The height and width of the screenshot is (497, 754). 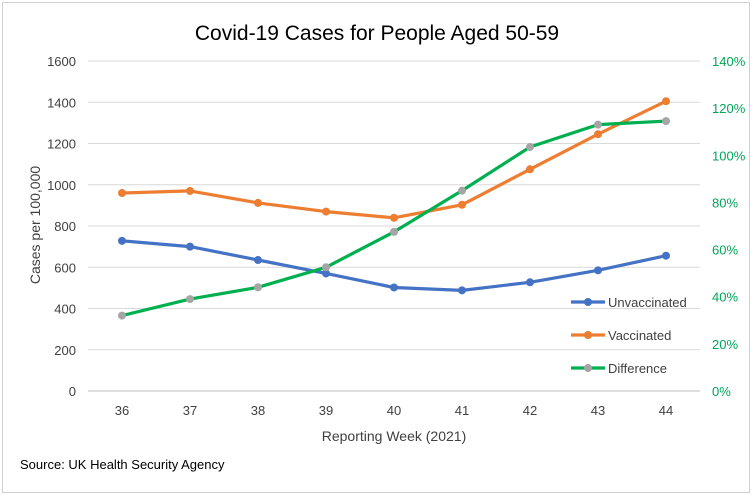 What do you see at coordinates (61, 61) in the screenshot?
I see `y-tick-label: 1600` at bounding box center [61, 61].